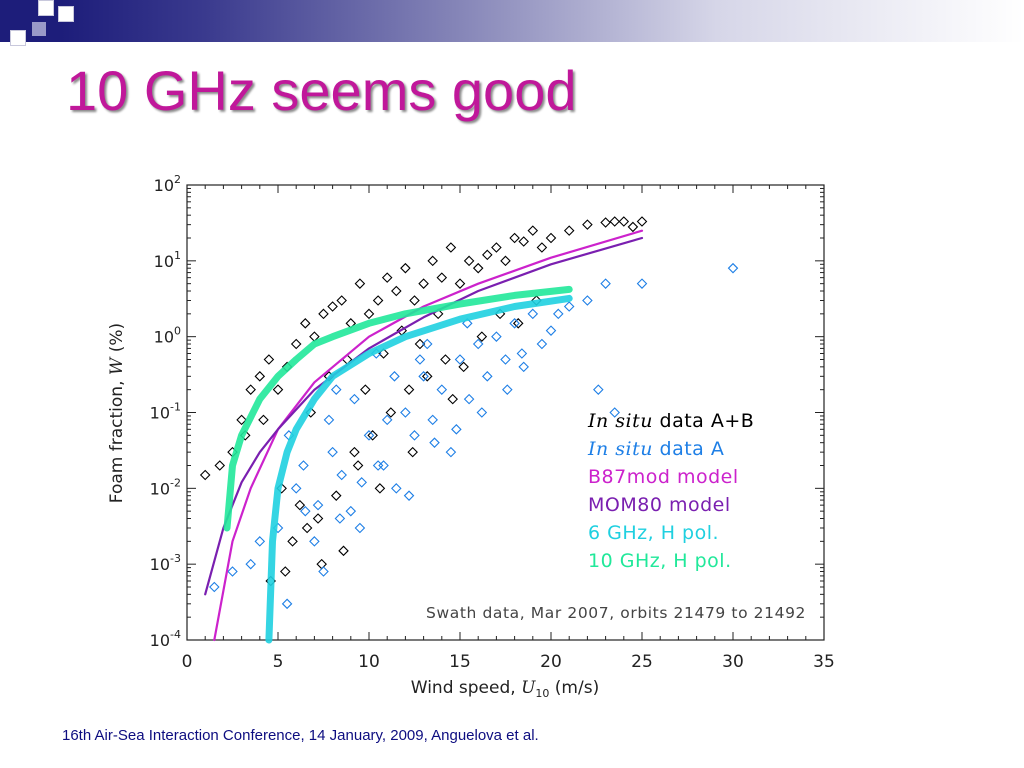 The image size is (1024, 768). I want to click on y-tick-label: 10², so click(167, 184).